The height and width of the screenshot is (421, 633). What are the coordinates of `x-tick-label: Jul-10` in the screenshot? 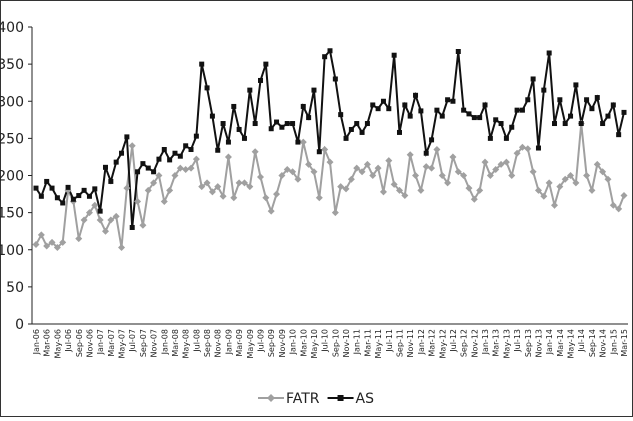 It's located at (325, 341).